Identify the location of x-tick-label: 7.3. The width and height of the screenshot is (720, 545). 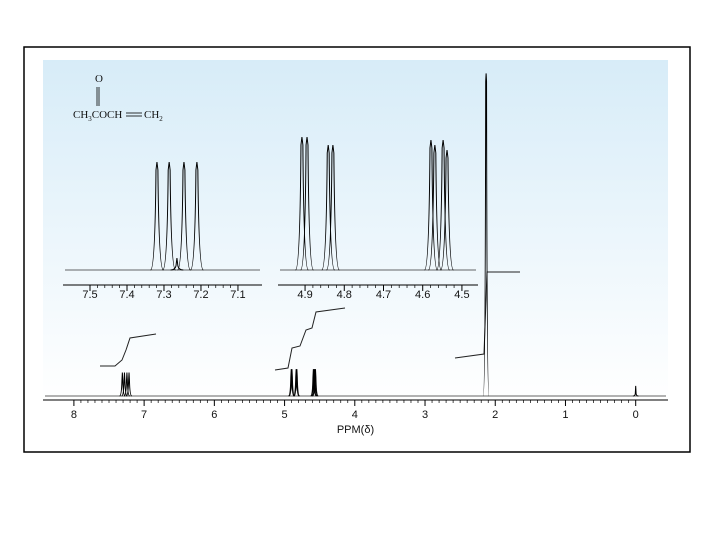
(163, 295).